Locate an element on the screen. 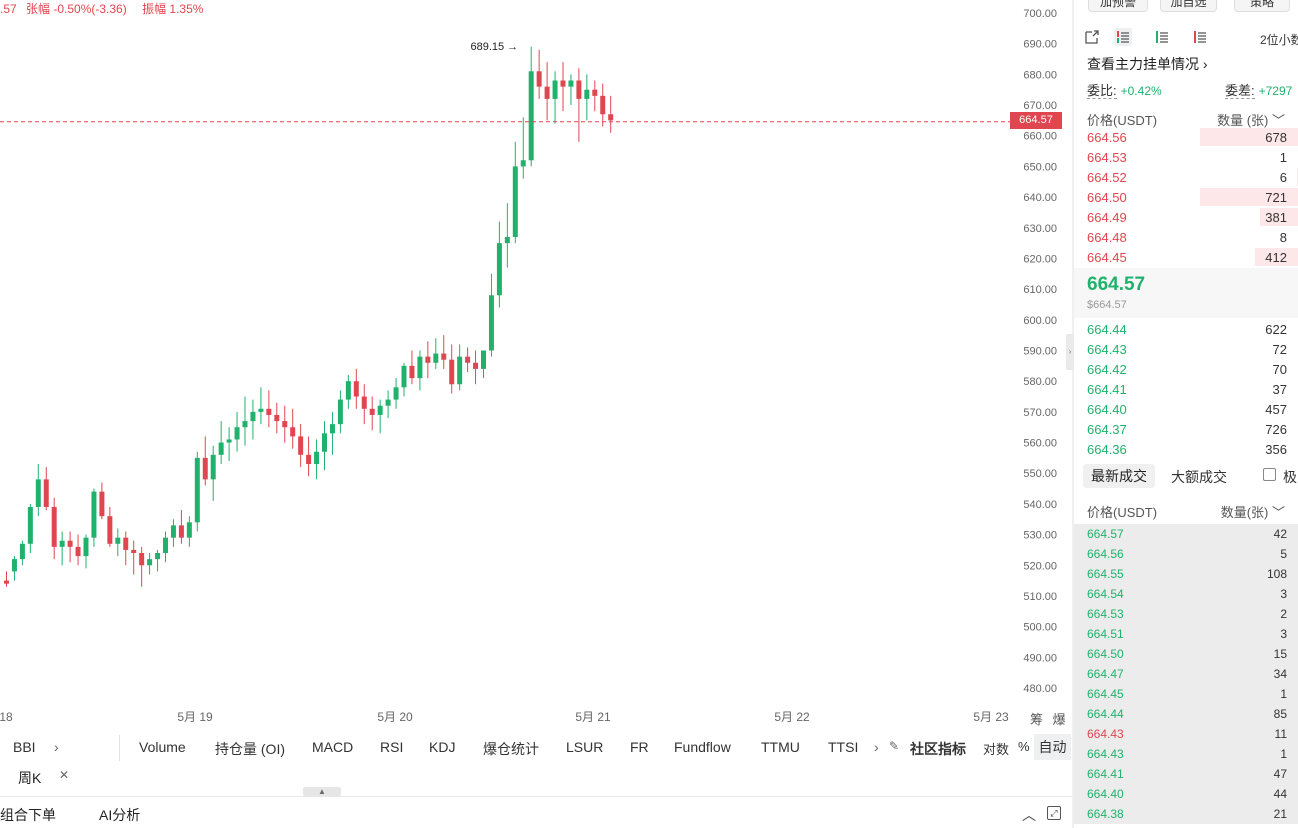 This screenshot has width=1298, height=828. x-tick-label: 5月 23 is located at coordinates (991, 717).